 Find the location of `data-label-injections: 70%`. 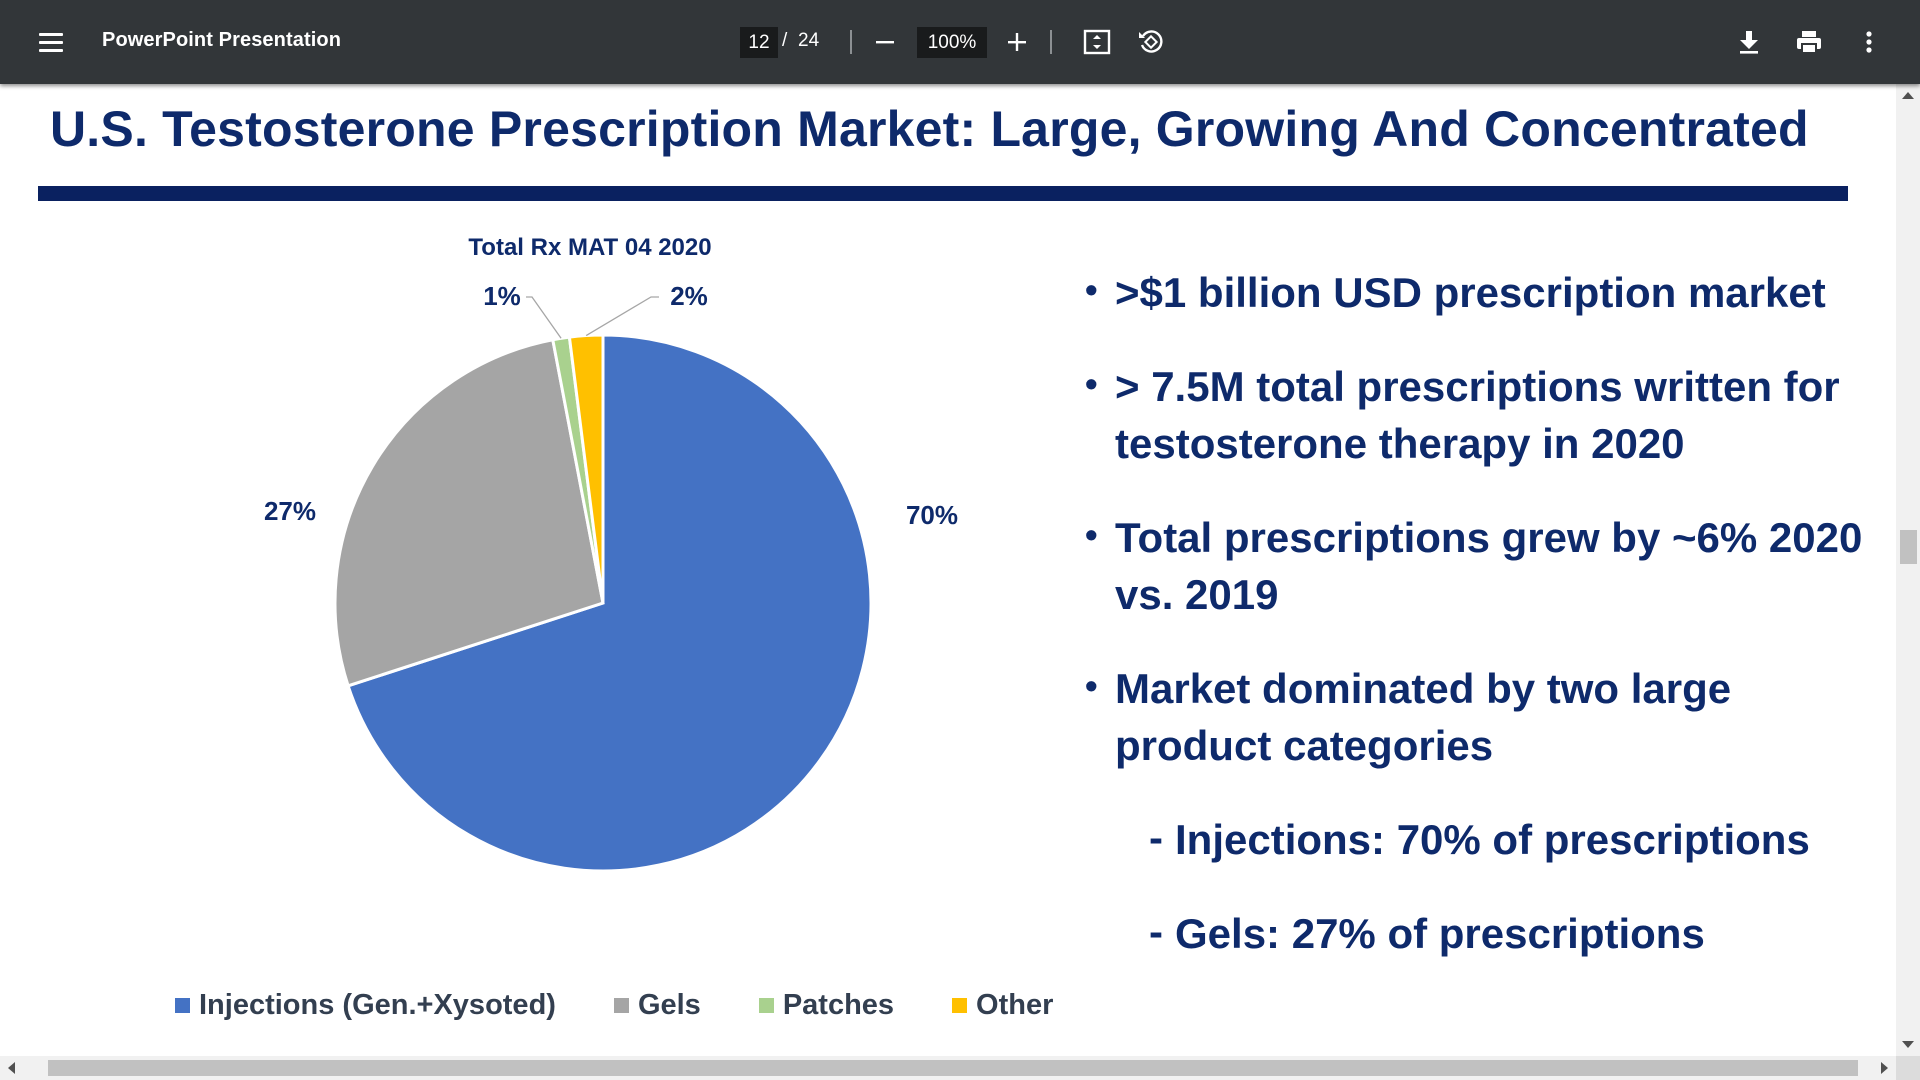

data-label-injections: 70% is located at coordinates (932, 515).